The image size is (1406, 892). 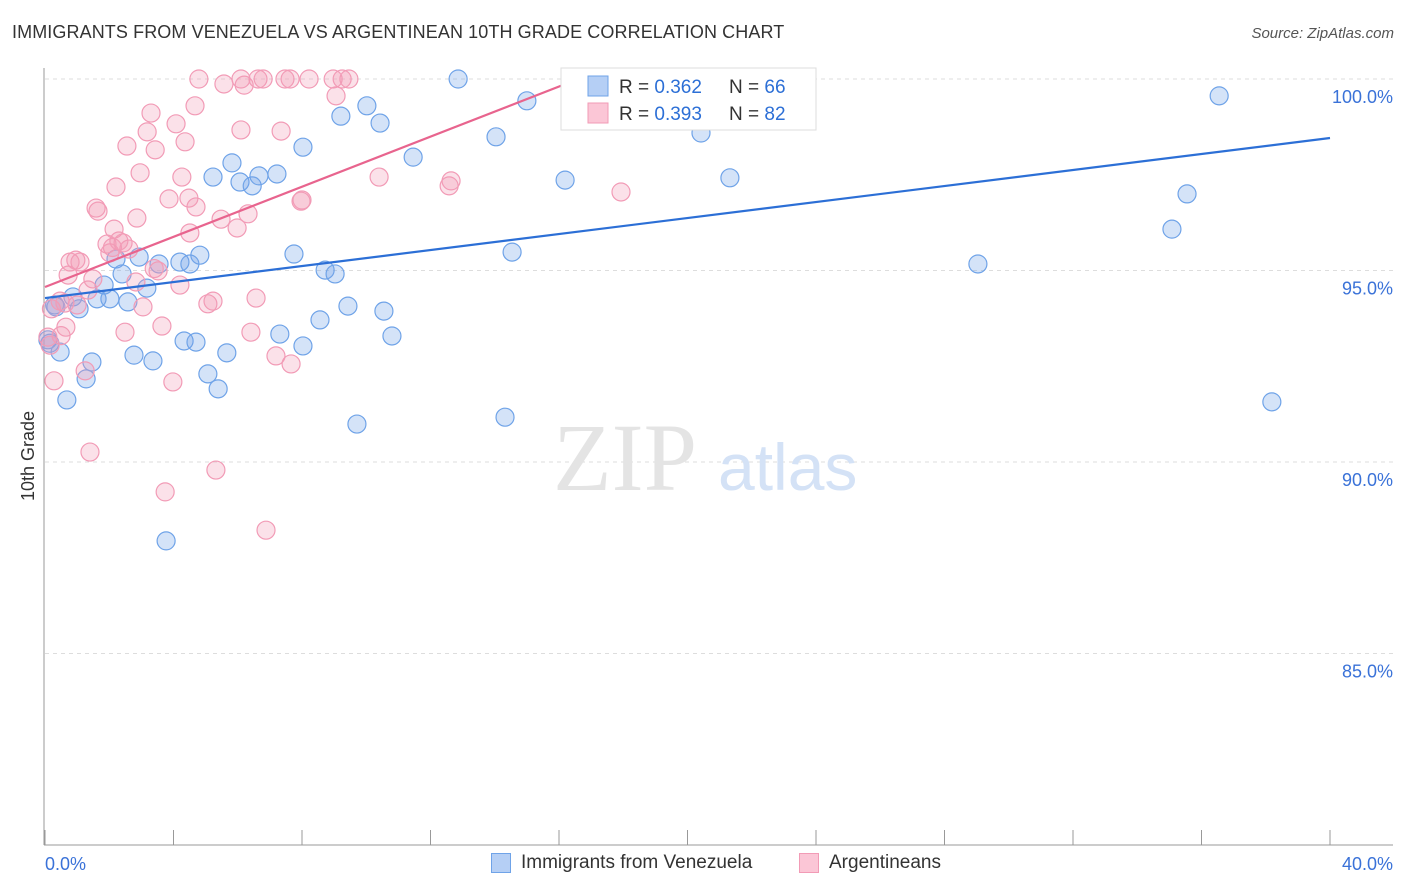 I want to click on y-tick-label: 90.0%, so click(x=1367, y=480).